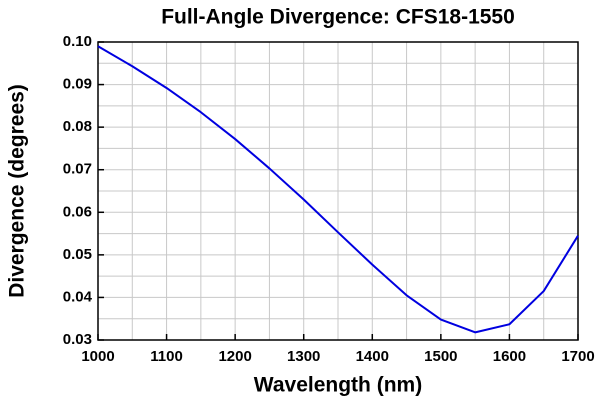 The height and width of the screenshot is (402, 600). I want to click on y-tick-label: 0.06, so click(77, 211).